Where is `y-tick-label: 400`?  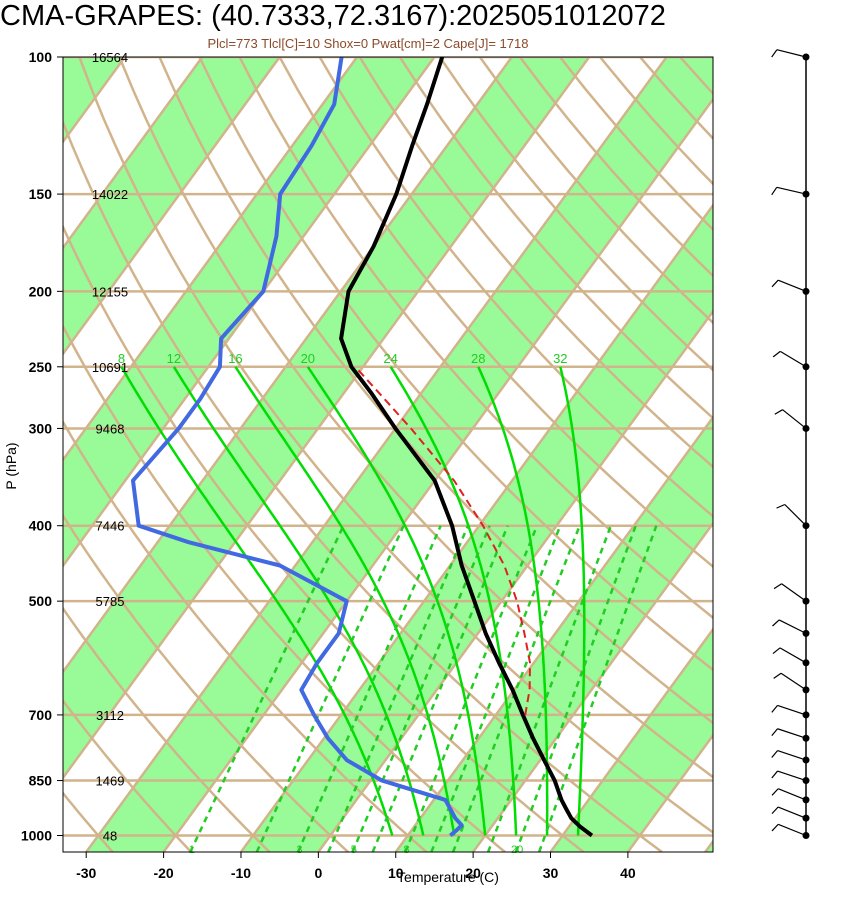 y-tick-label: 400 is located at coordinates (41, 526).